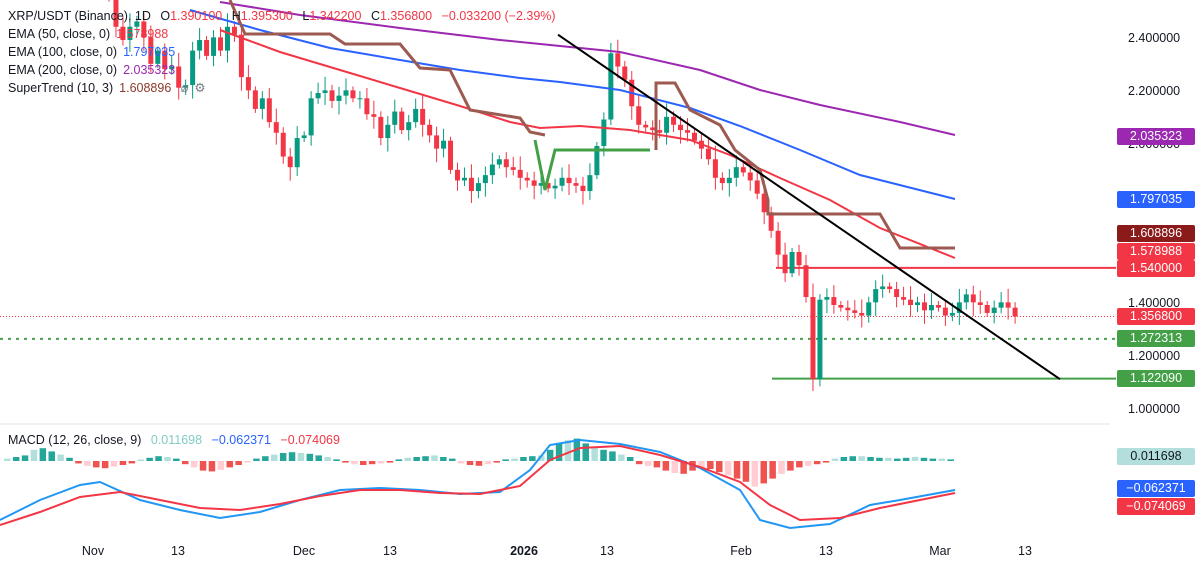 The image size is (1200, 566). I want to click on price-tag: 1.797035, so click(1156, 200).